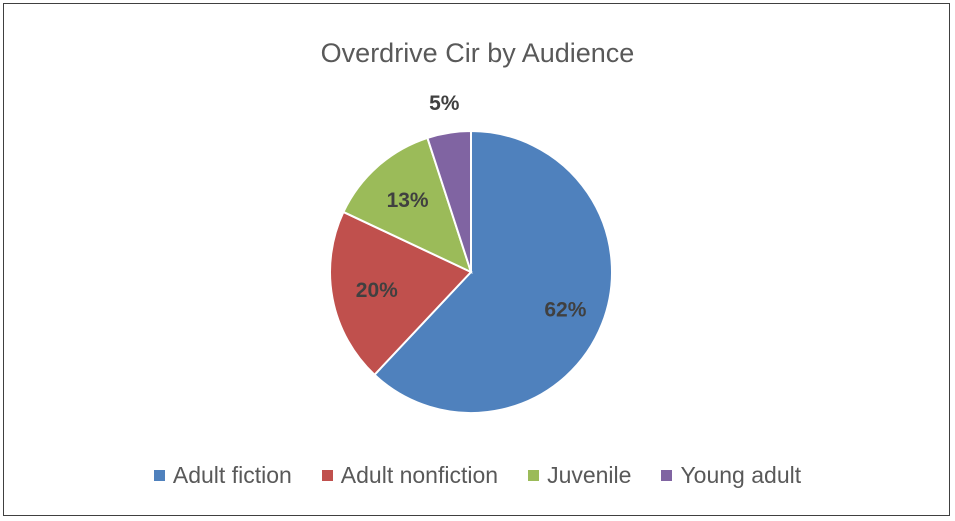 Image resolution: width=955 pixels, height=521 pixels. Describe the element at coordinates (159, 475) in the screenshot. I see `legend-swatch-adult-fiction` at that location.